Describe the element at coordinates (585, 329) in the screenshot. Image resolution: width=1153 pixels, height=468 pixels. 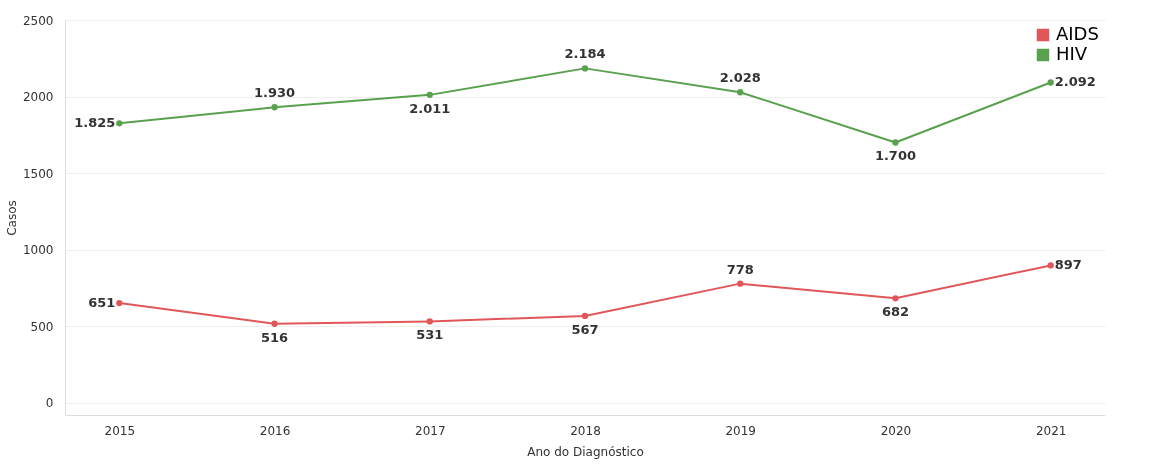
I see `data-label: 567` at that location.